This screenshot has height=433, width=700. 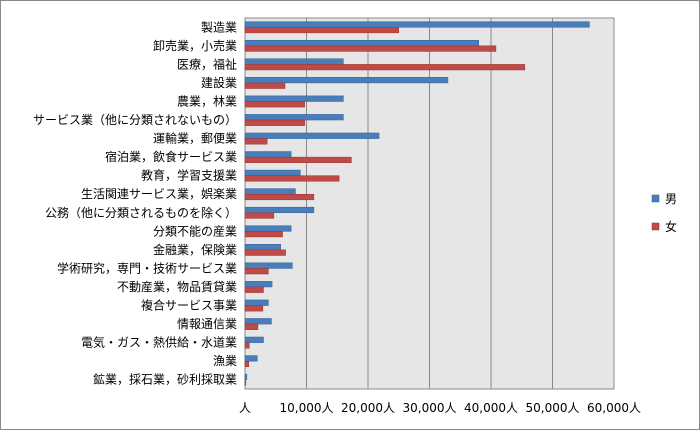 I want to click on category-label: 運輸業，郵便業, so click(x=195, y=138).